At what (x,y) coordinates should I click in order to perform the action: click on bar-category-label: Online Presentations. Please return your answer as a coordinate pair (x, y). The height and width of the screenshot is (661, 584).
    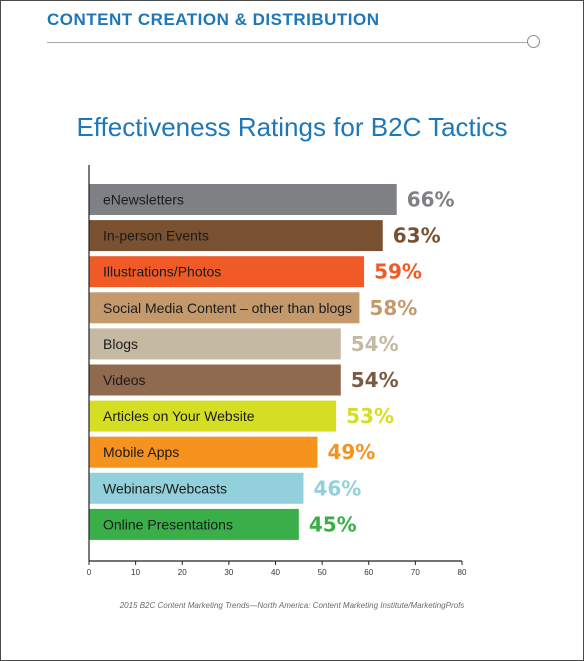
    Looking at the image, I should click on (168, 524).